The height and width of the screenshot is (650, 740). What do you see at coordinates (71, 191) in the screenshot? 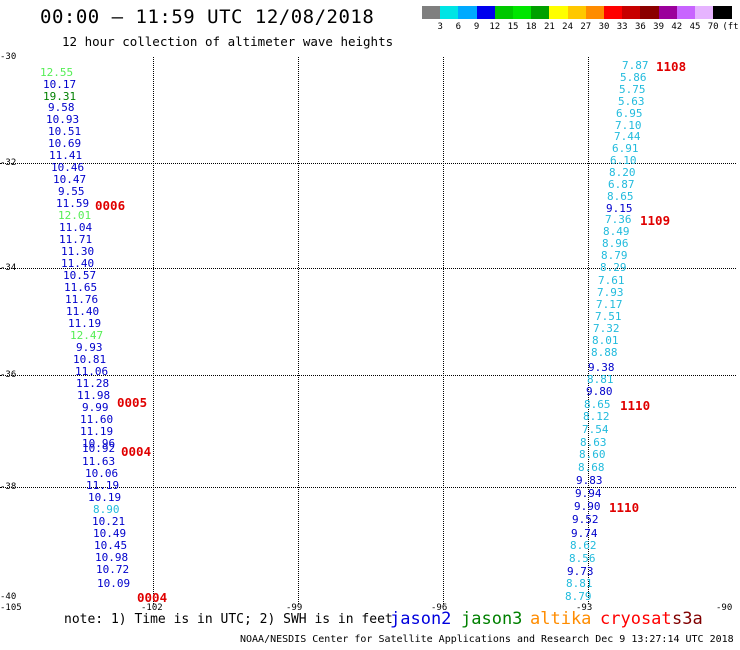
I see `wave-height-value: 9.55` at bounding box center [71, 191].